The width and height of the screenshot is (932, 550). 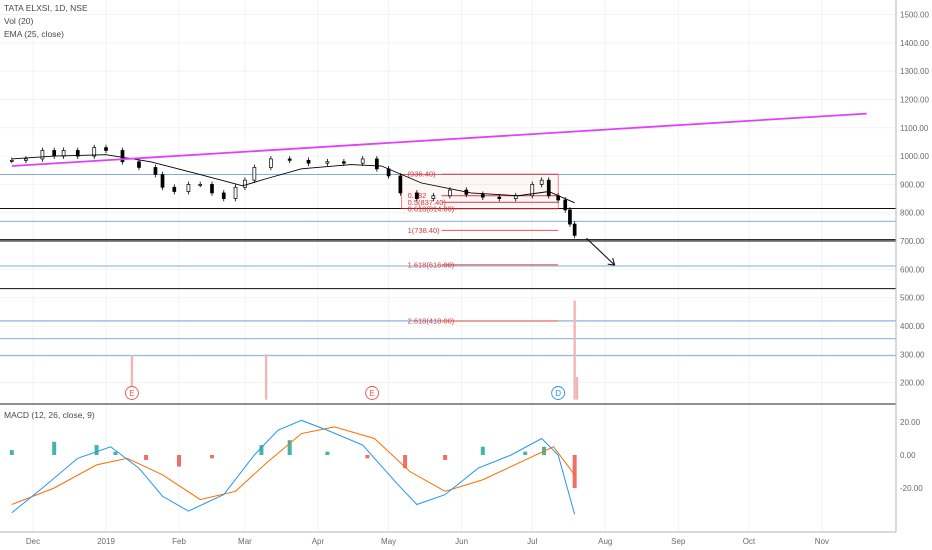 What do you see at coordinates (914, 156) in the screenshot?
I see `price-tick-label: 1000.00` at bounding box center [914, 156].